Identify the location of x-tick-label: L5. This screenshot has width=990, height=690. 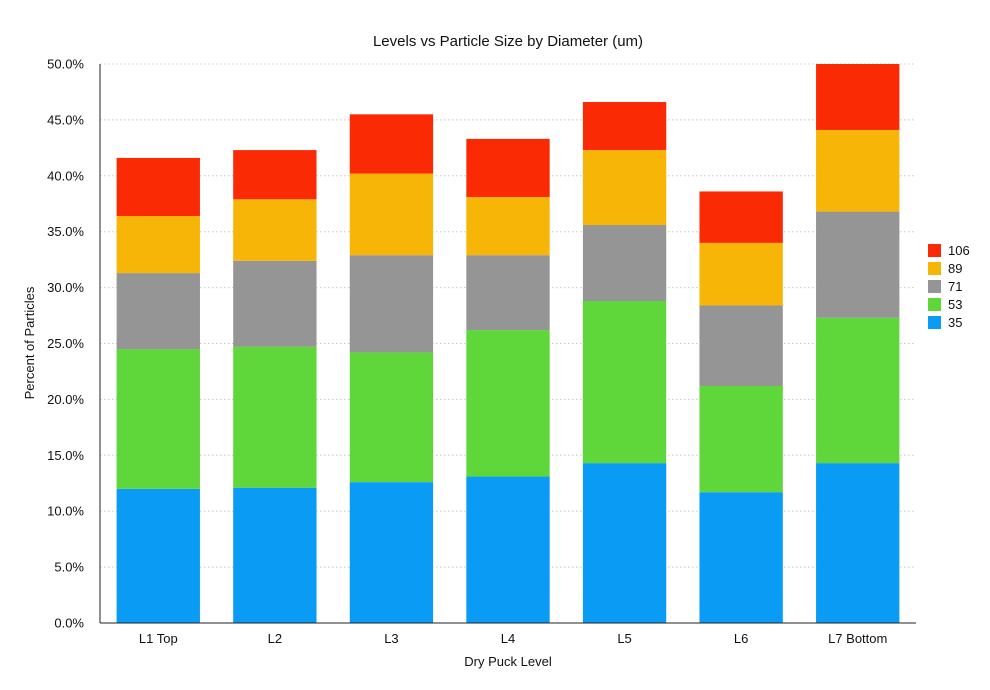
(624, 638).